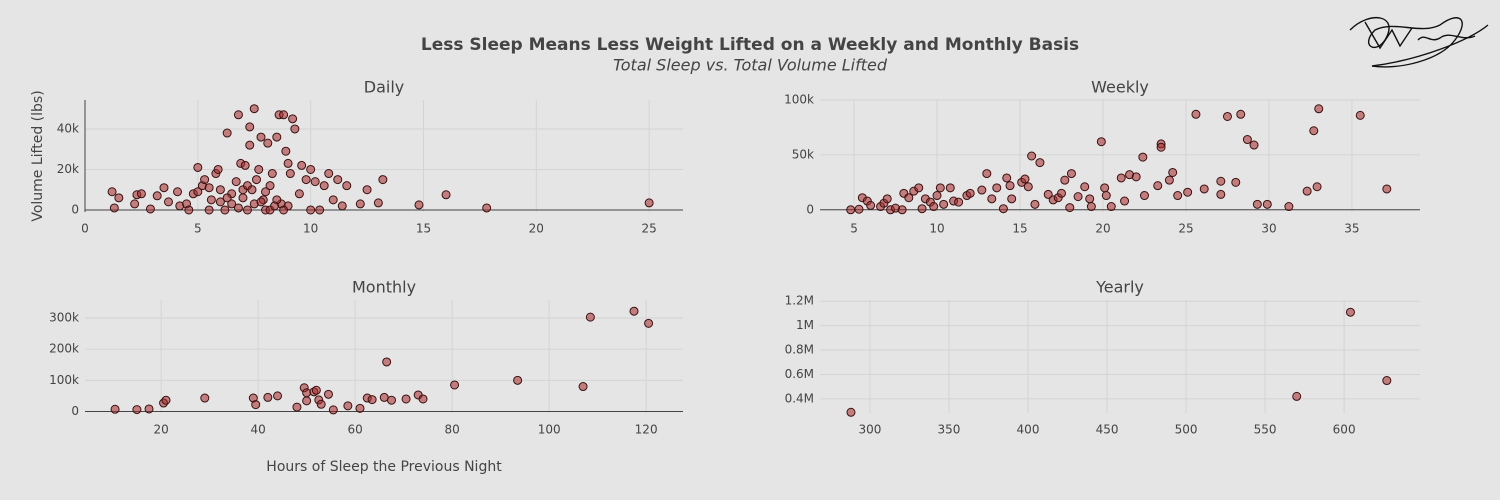 This screenshot has height=500, width=1500. Describe the element at coordinates (646, 430) in the screenshot. I see `x-tick-label: 120` at that location.